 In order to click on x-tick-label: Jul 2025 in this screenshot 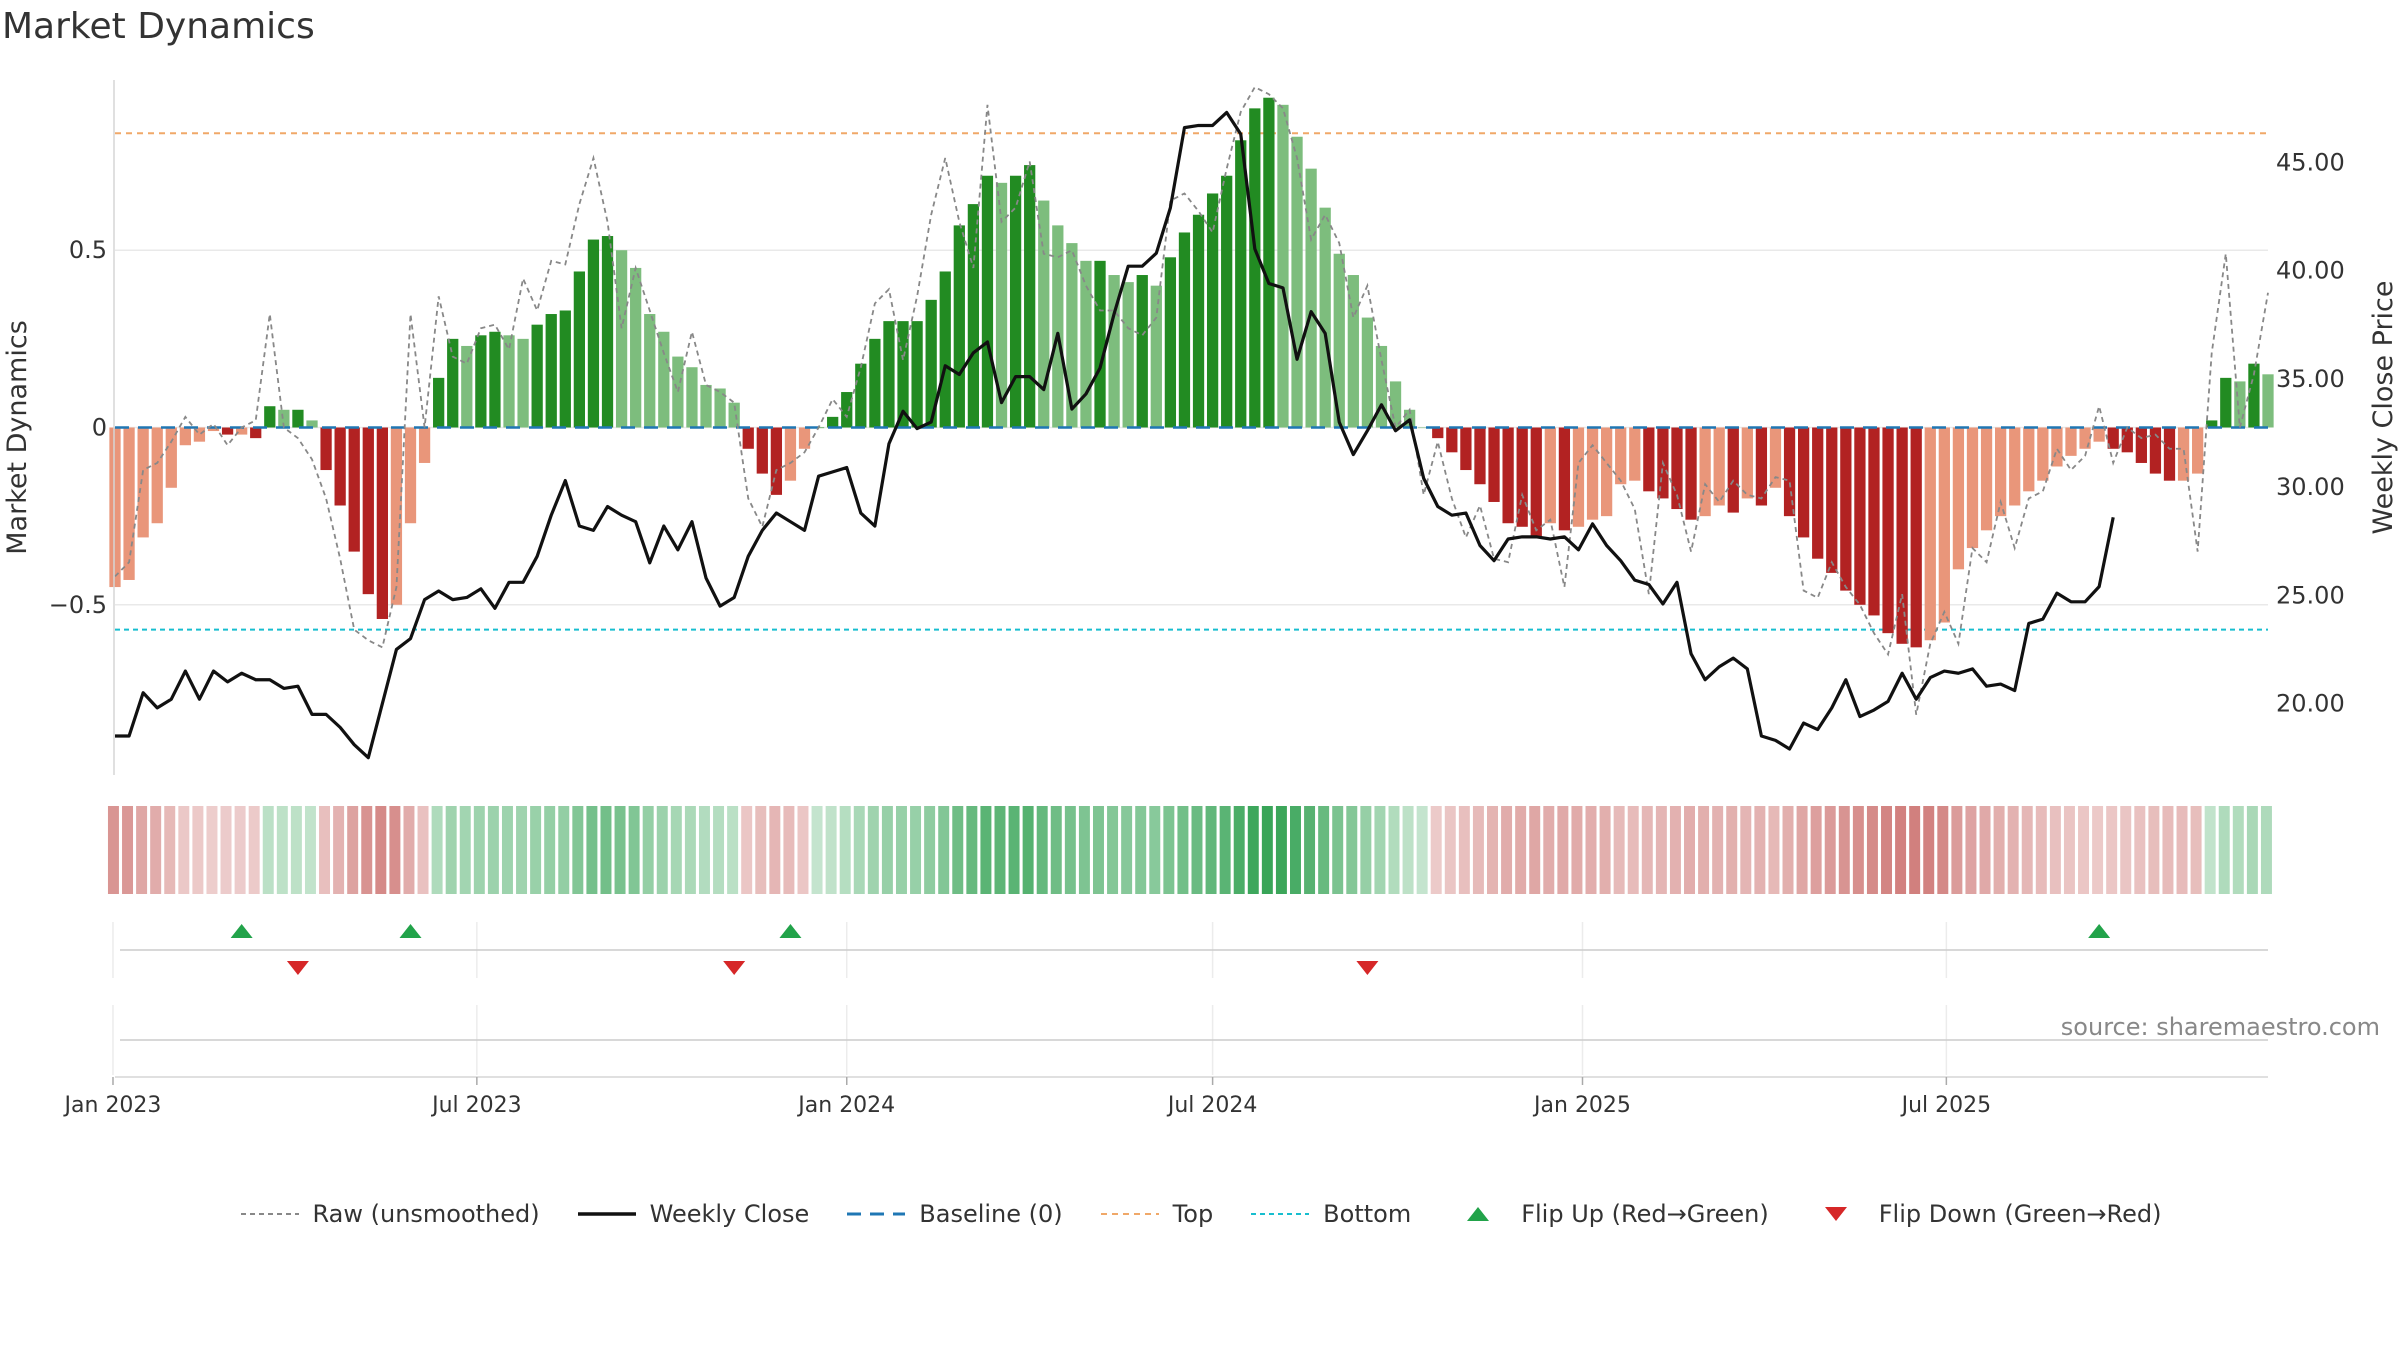, I will do `click(1946, 1105)`.